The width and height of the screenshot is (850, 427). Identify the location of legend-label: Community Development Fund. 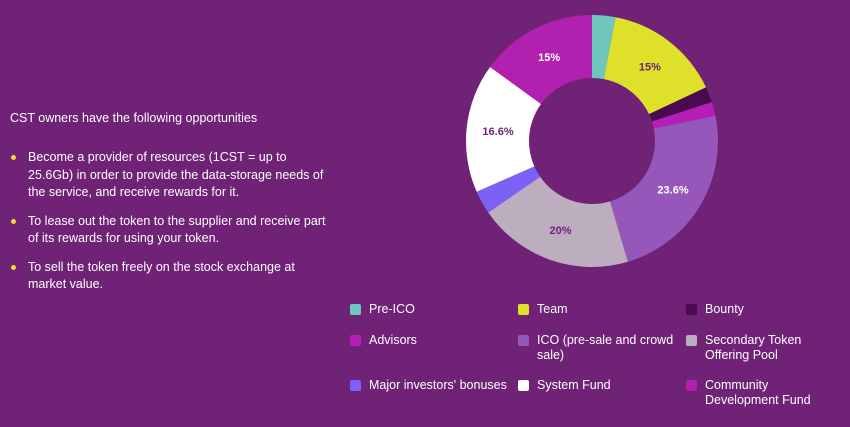
(758, 392).